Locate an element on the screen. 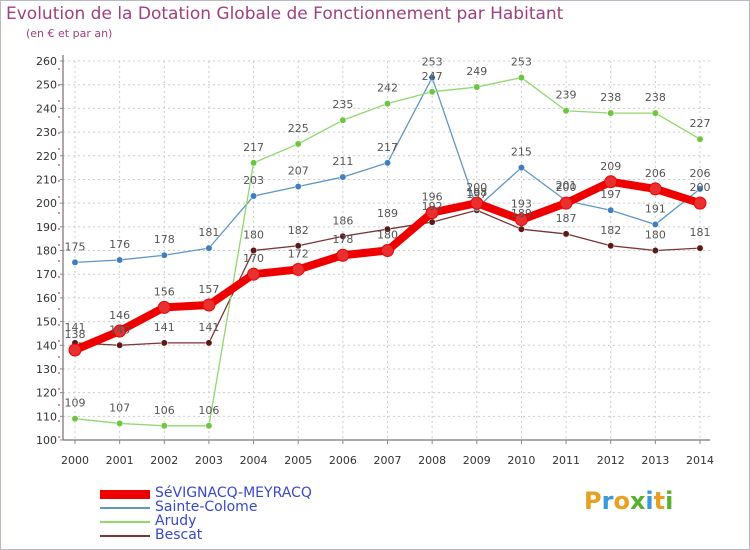 Image resolution: width=750 pixels, height=550 pixels. data-label: 239 is located at coordinates (566, 95).